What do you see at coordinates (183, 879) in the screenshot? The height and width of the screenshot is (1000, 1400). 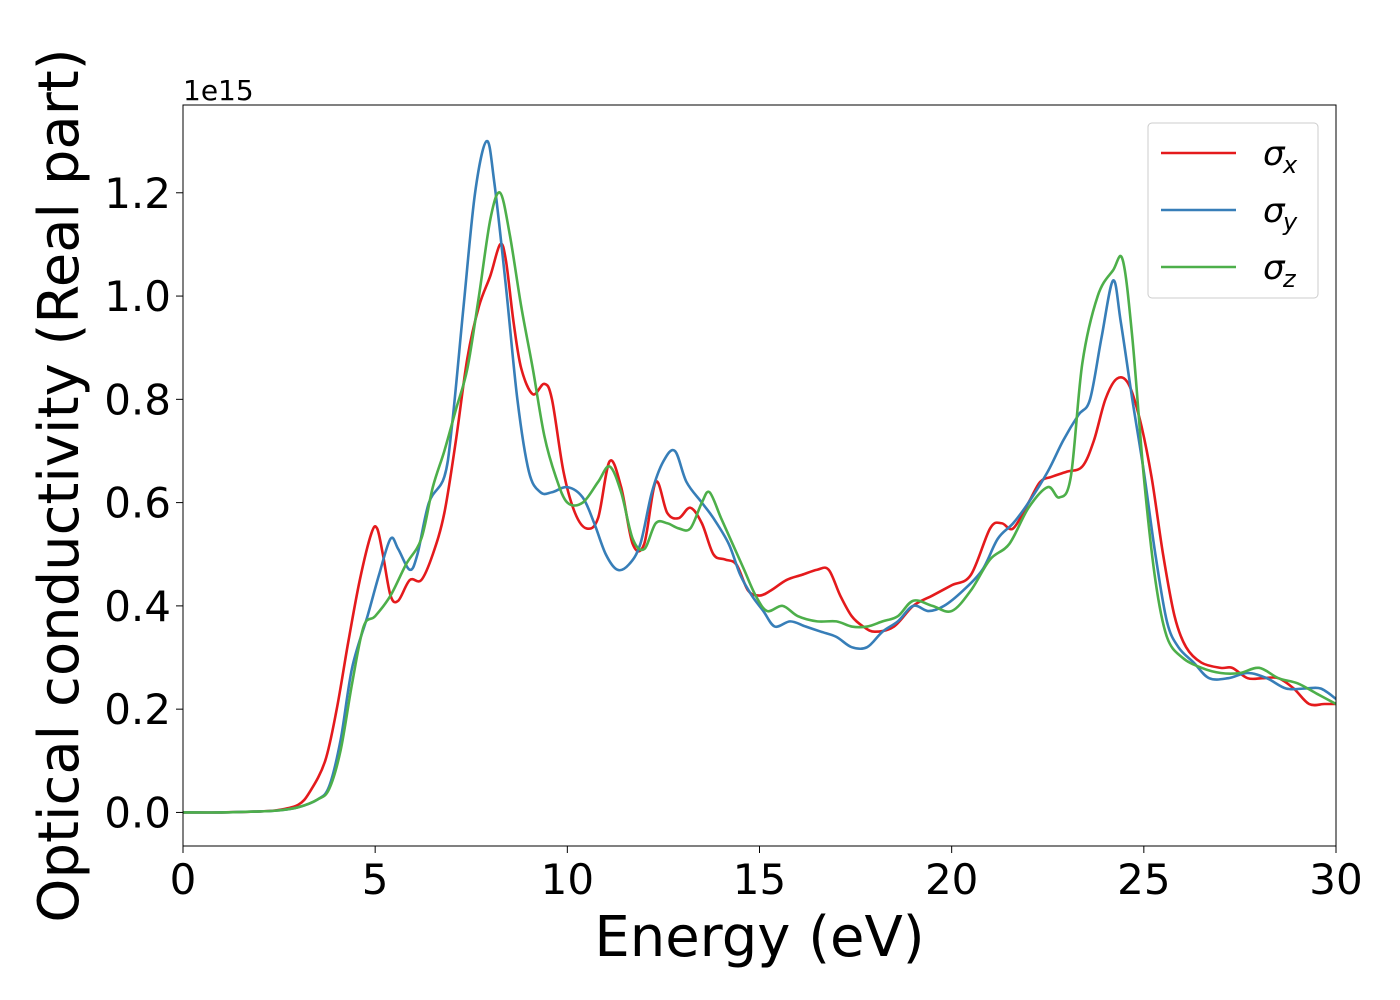 I see `x-tick-label: 0` at bounding box center [183, 879].